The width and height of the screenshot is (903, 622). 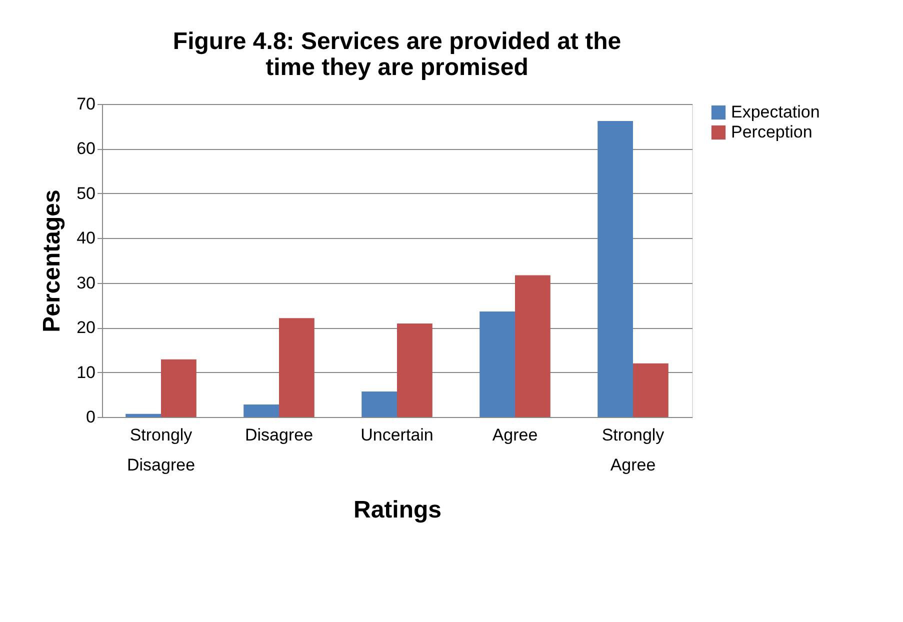 What do you see at coordinates (279, 435) in the screenshot?
I see `x-tick-label: Disagree` at bounding box center [279, 435].